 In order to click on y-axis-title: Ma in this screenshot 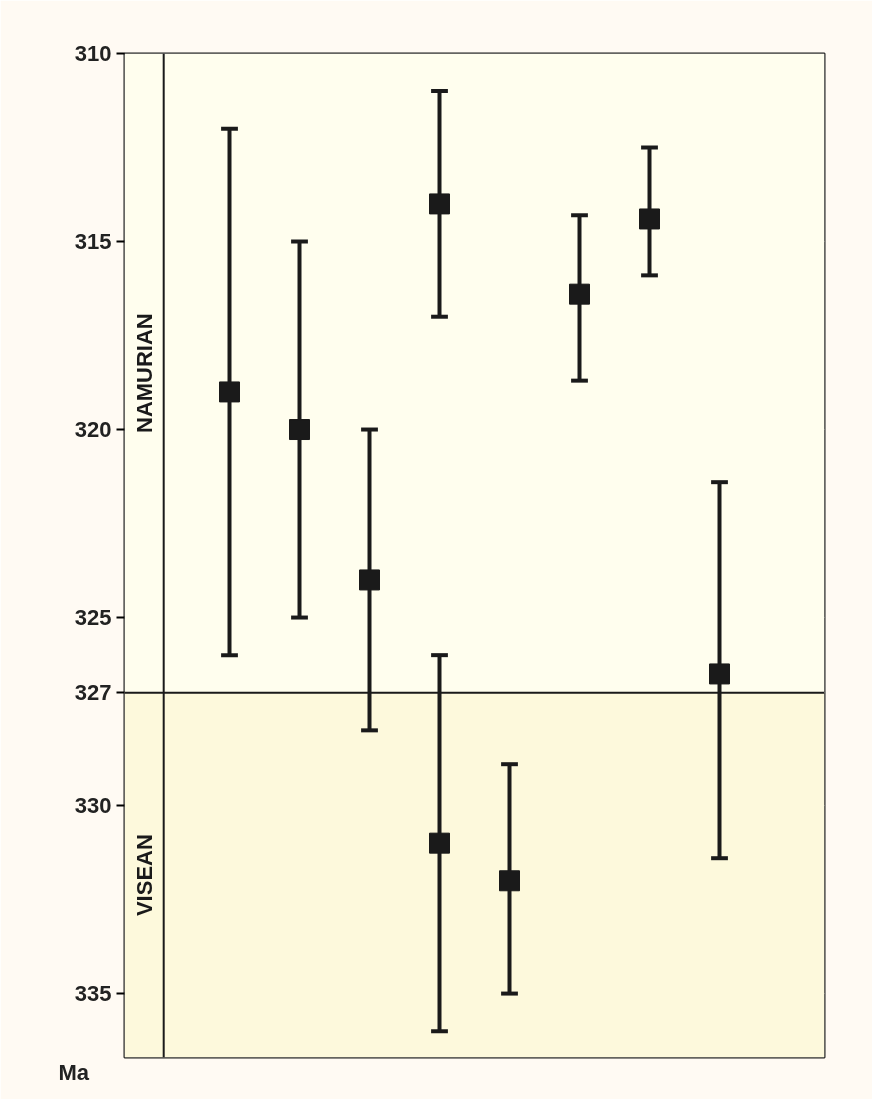, I will do `click(74, 1072)`.